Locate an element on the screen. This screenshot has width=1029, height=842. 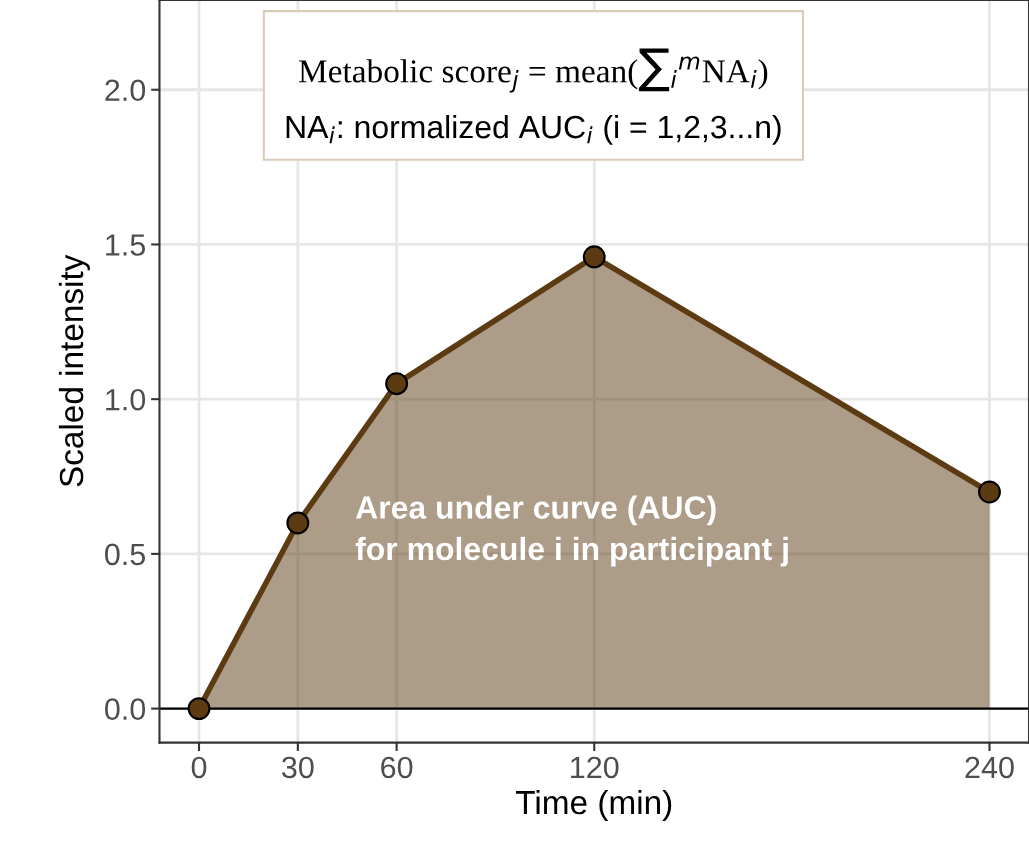
annotation: Metabolic score$_{j}$ = mean(∑$_{i}$$^{m}$NA$_{i}$) is located at coordinates (533, 70).